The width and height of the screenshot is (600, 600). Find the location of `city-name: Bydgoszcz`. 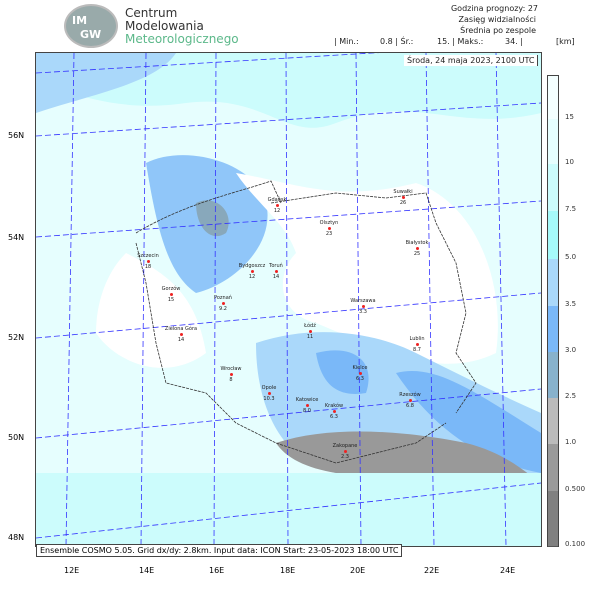

city-name: Bydgoszcz is located at coordinates (252, 266).